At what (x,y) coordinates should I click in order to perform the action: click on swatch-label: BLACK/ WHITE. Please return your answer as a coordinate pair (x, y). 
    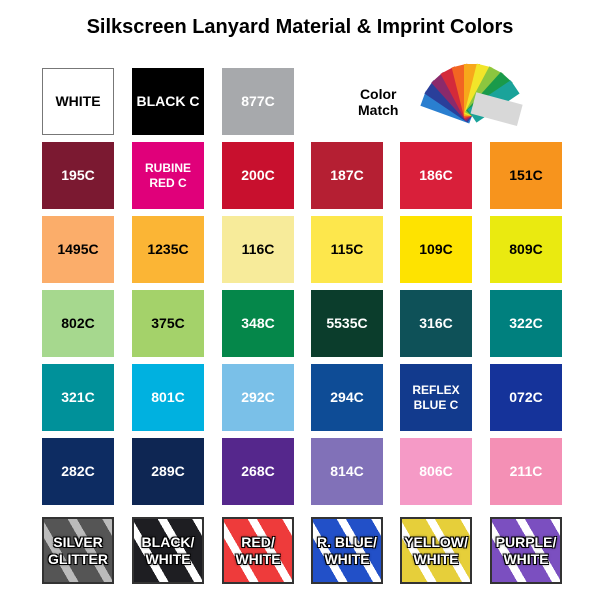
    Looking at the image, I should click on (168, 550).